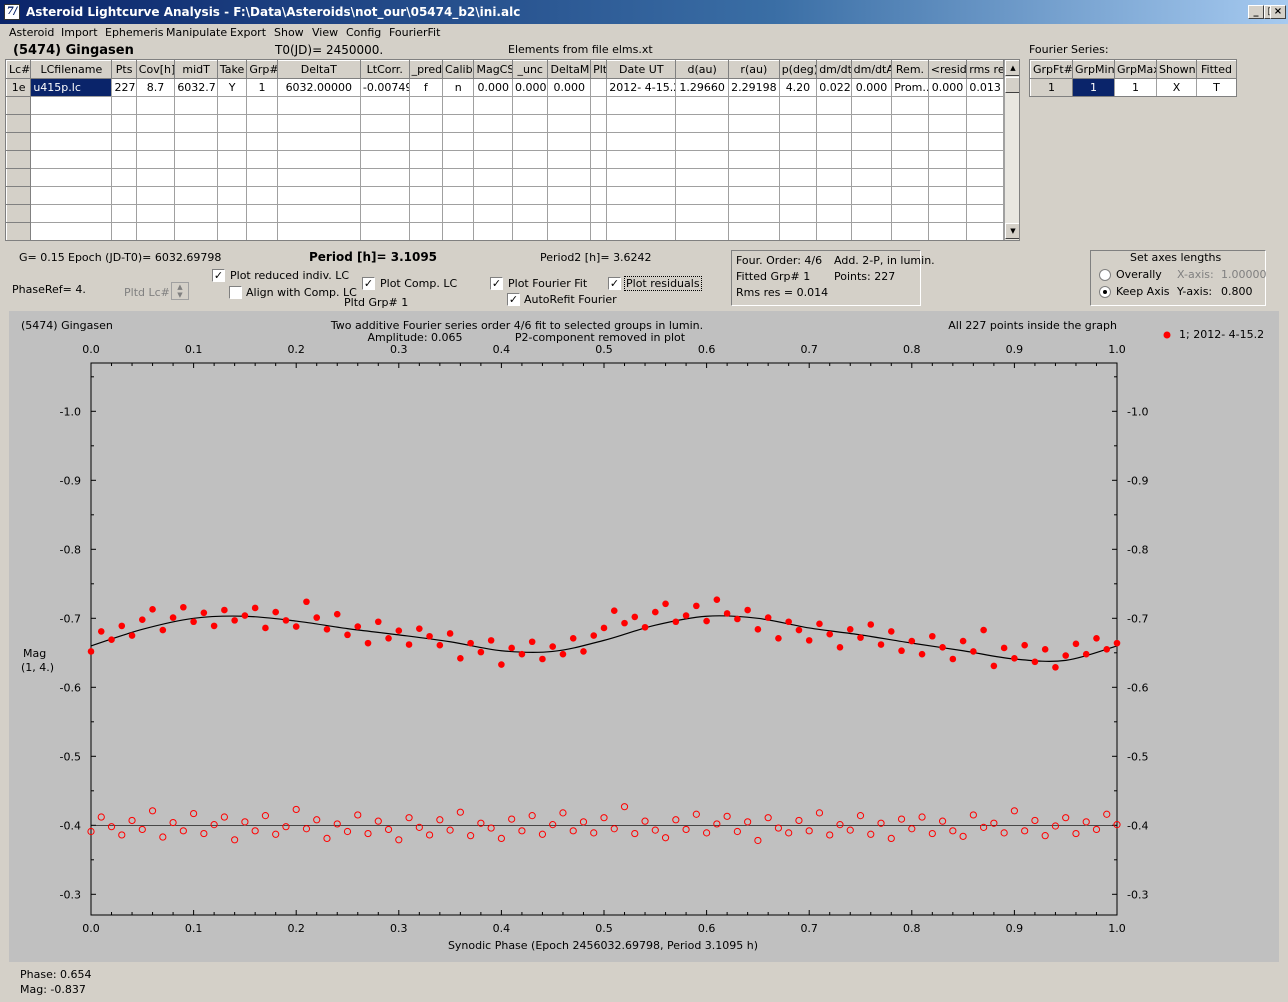 The width and height of the screenshot is (1288, 1002). Describe the element at coordinates (196, 69) in the screenshot. I see `lc-col-header: midT` at that location.